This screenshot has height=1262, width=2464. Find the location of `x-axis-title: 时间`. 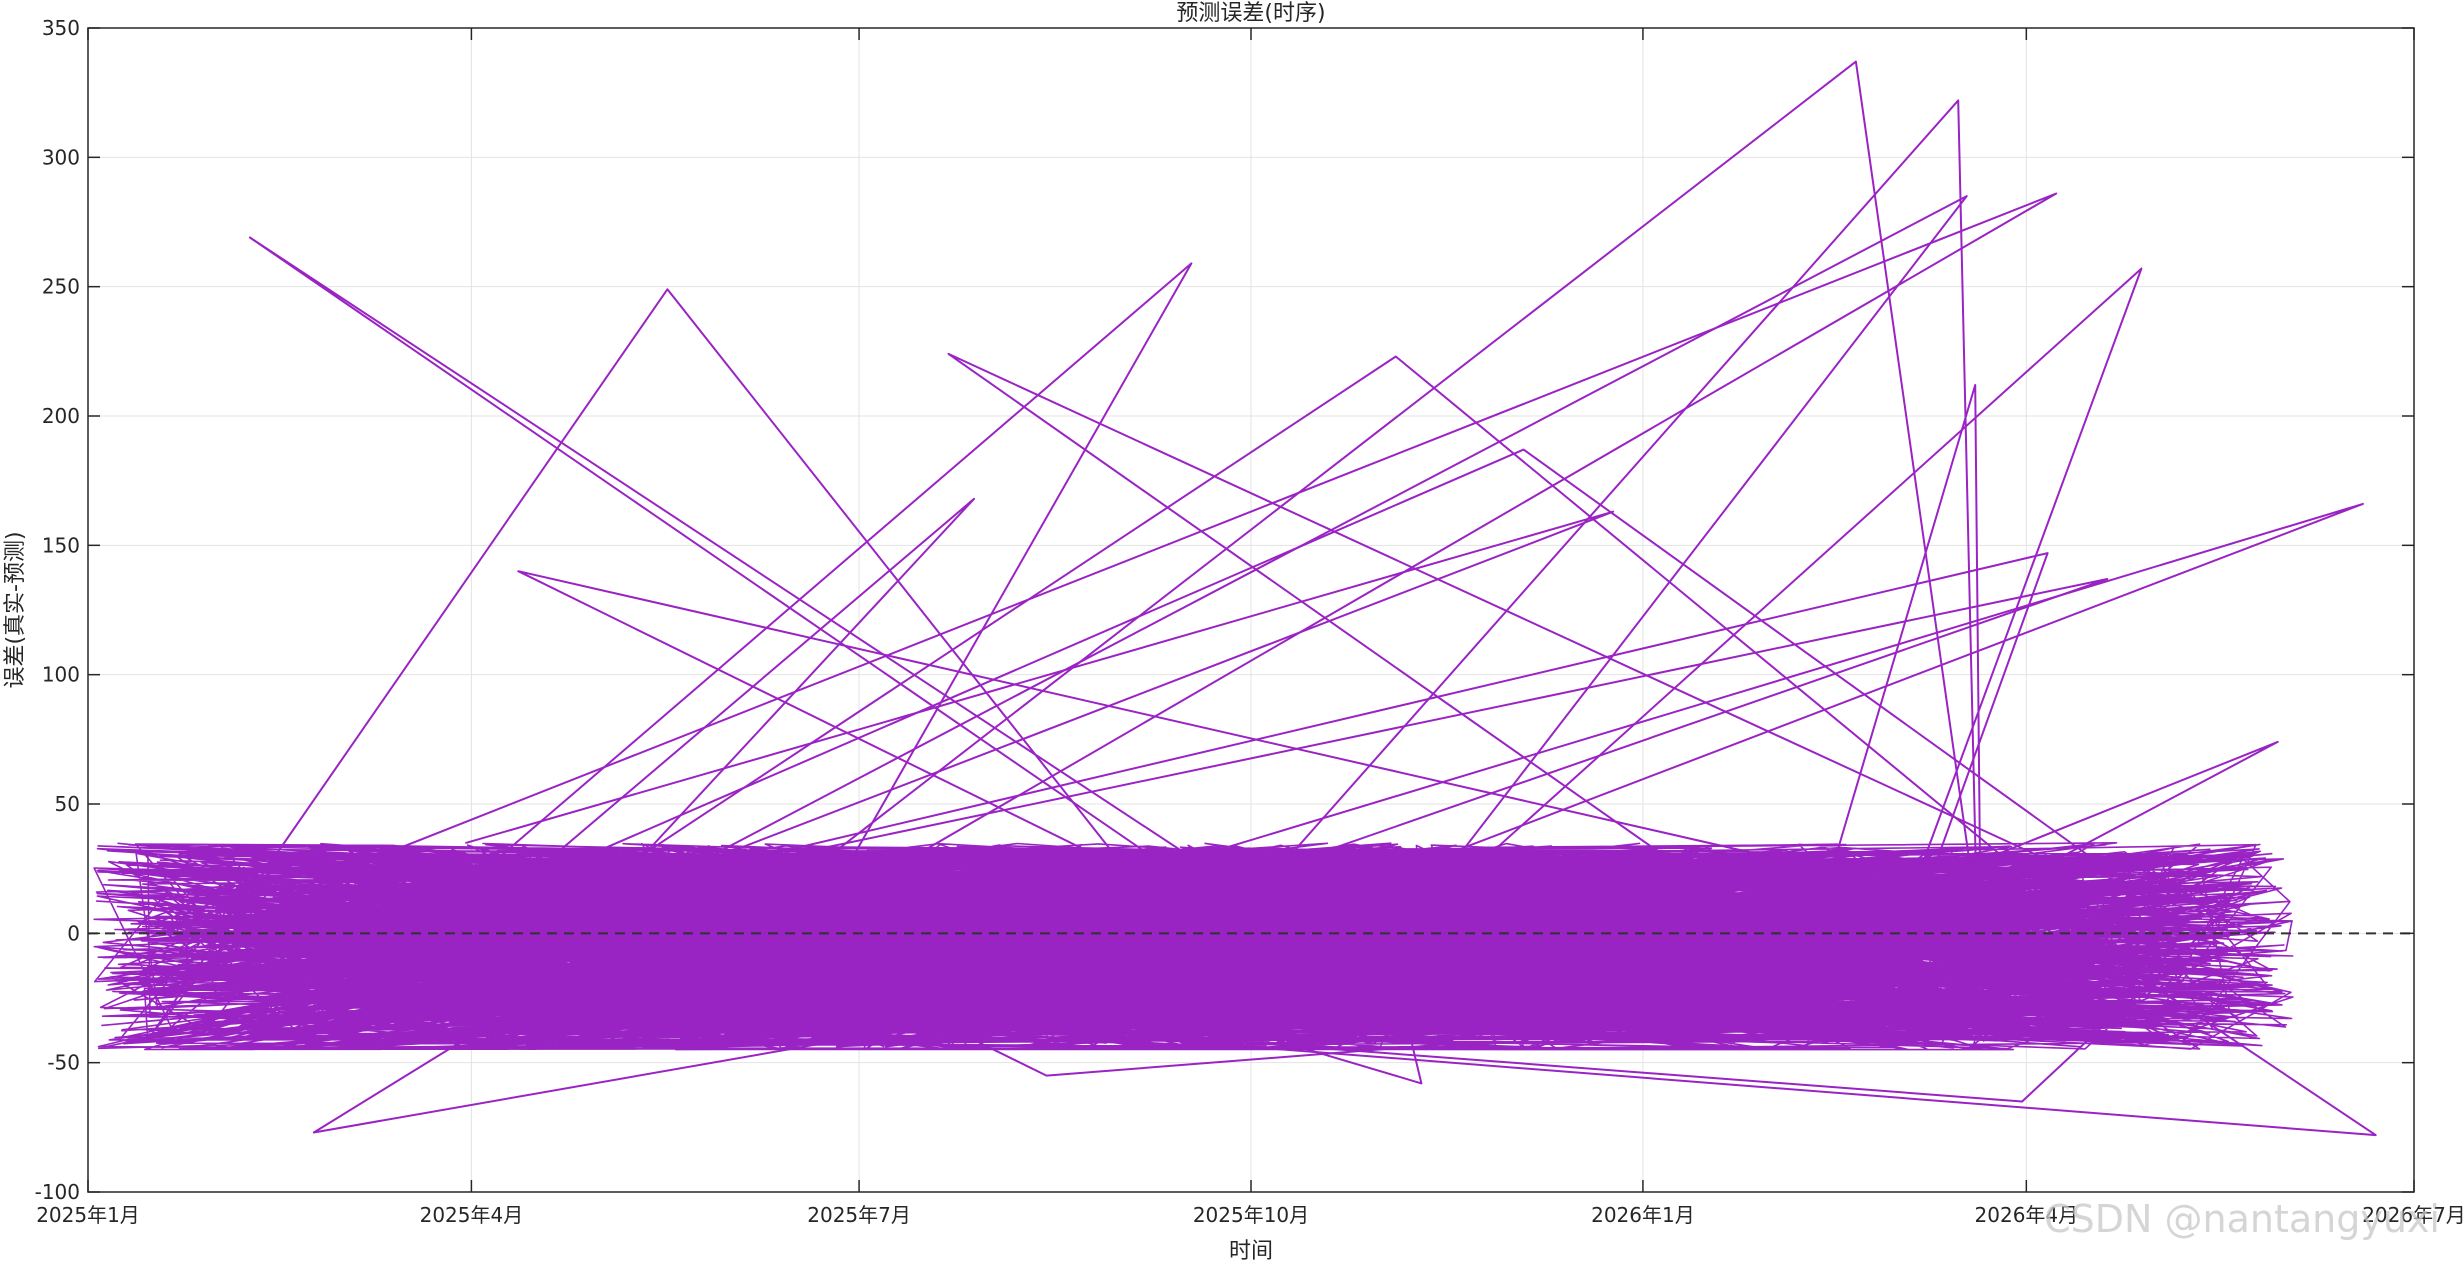

x-axis-title: 时间 is located at coordinates (1251, 1250).